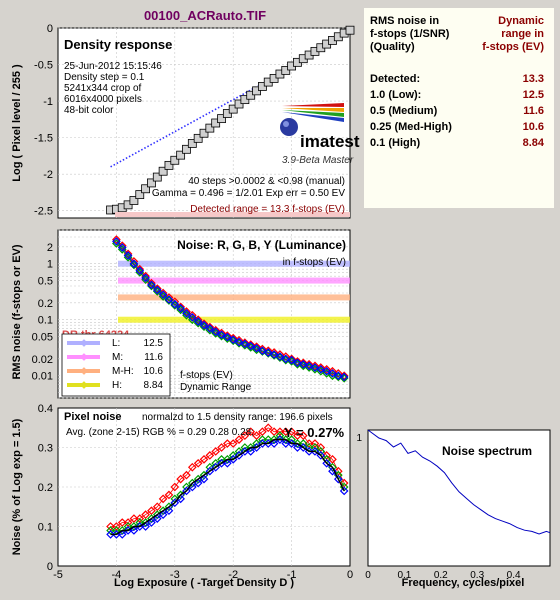 The image size is (560, 600). What do you see at coordinates (477, 575) in the screenshot?
I see `x-tick-label: 0.3` at bounding box center [477, 575].